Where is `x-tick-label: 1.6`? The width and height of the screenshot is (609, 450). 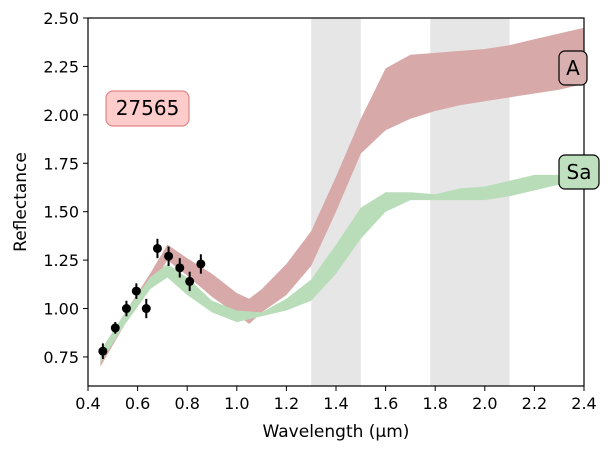
x-tick-label: 1.6 is located at coordinates (385, 403).